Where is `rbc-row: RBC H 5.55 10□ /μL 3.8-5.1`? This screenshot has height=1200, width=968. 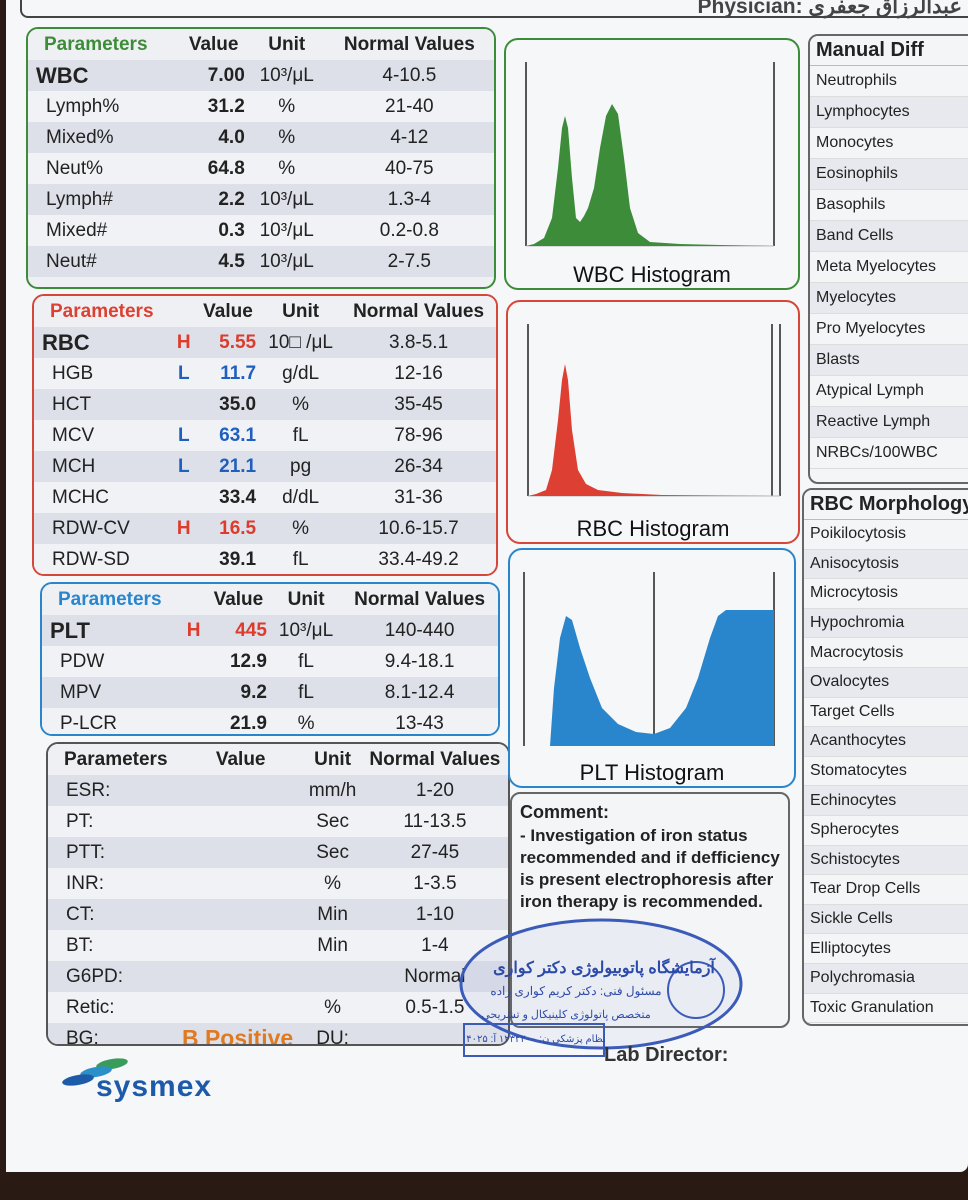
rbc-row: RBC H 5.55 10□ /μL 3.8-5.1 is located at coordinates (265, 342).